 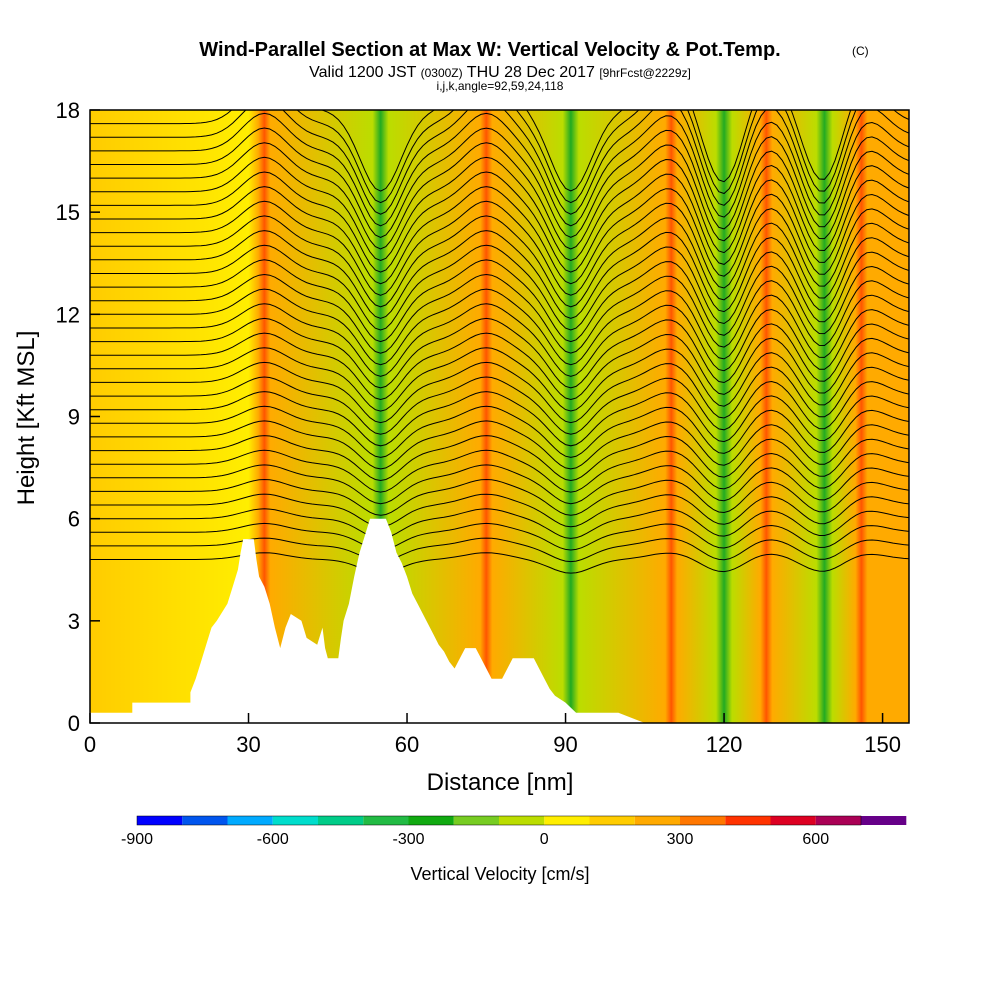 I want to click on y-tick-label: 12, so click(x=68, y=314).